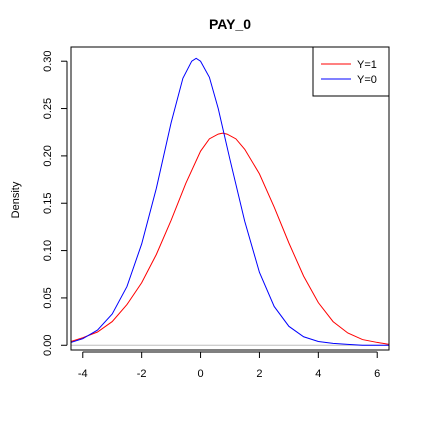 The height and width of the screenshot is (422, 423). Describe the element at coordinates (48, 108) in the screenshot. I see `y-tick-label: 0.25` at that location.